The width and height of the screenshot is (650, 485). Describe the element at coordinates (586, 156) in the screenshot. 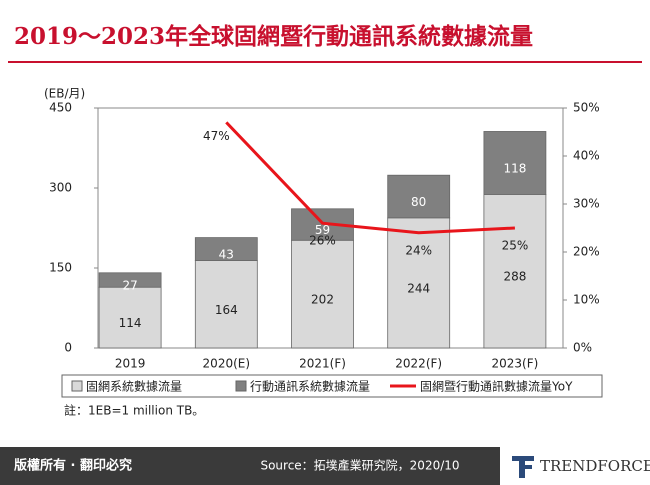

I see `y2-tick-label: 40%` at that location.